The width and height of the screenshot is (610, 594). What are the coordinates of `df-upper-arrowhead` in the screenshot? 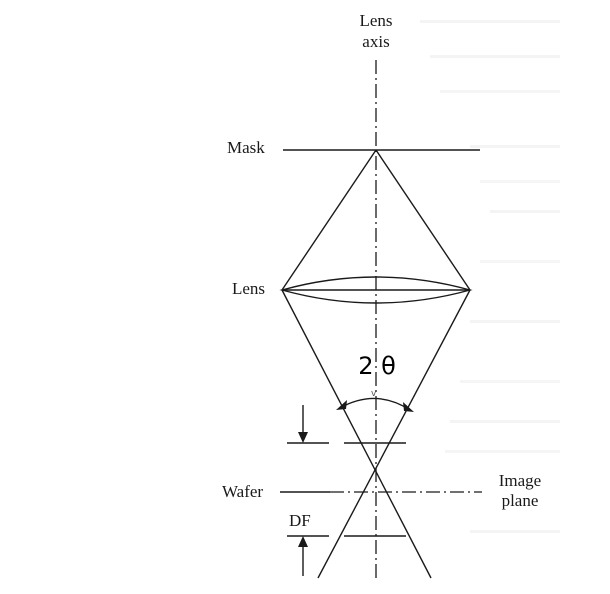 It's located at (303, 437).